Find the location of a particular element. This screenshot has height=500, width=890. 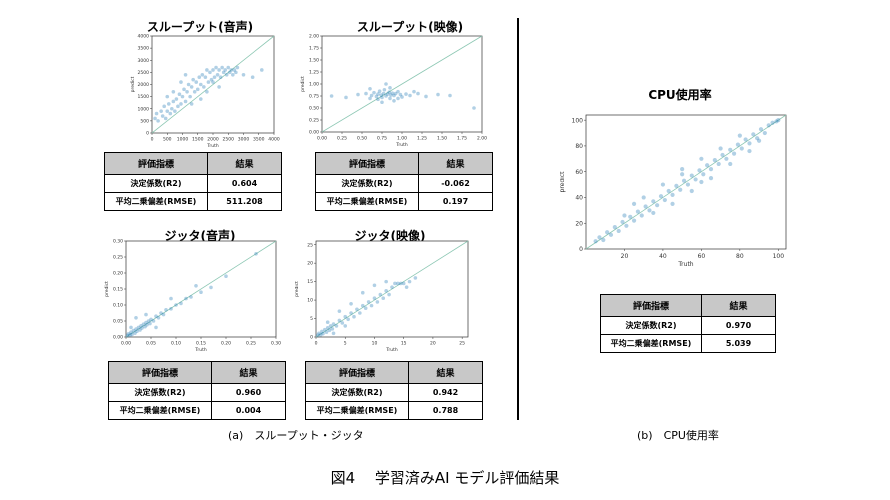

caption-b: (b) CPU使用率 is located at coordinates (678, 435).